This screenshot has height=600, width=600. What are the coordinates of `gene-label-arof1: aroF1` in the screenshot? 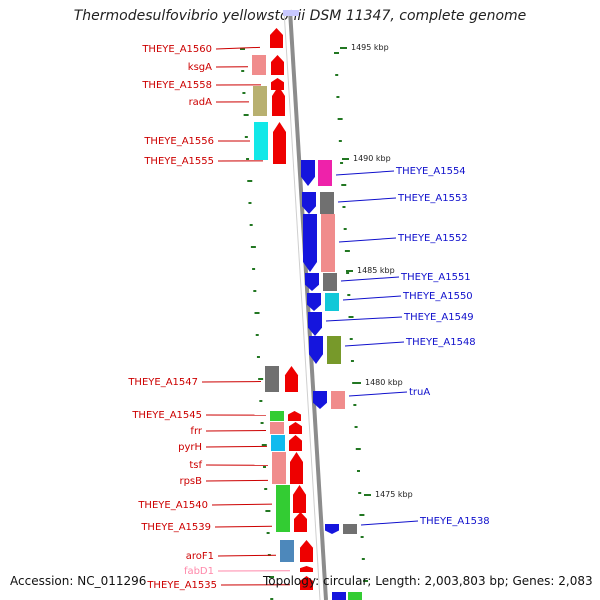 It's located at (200, 556).